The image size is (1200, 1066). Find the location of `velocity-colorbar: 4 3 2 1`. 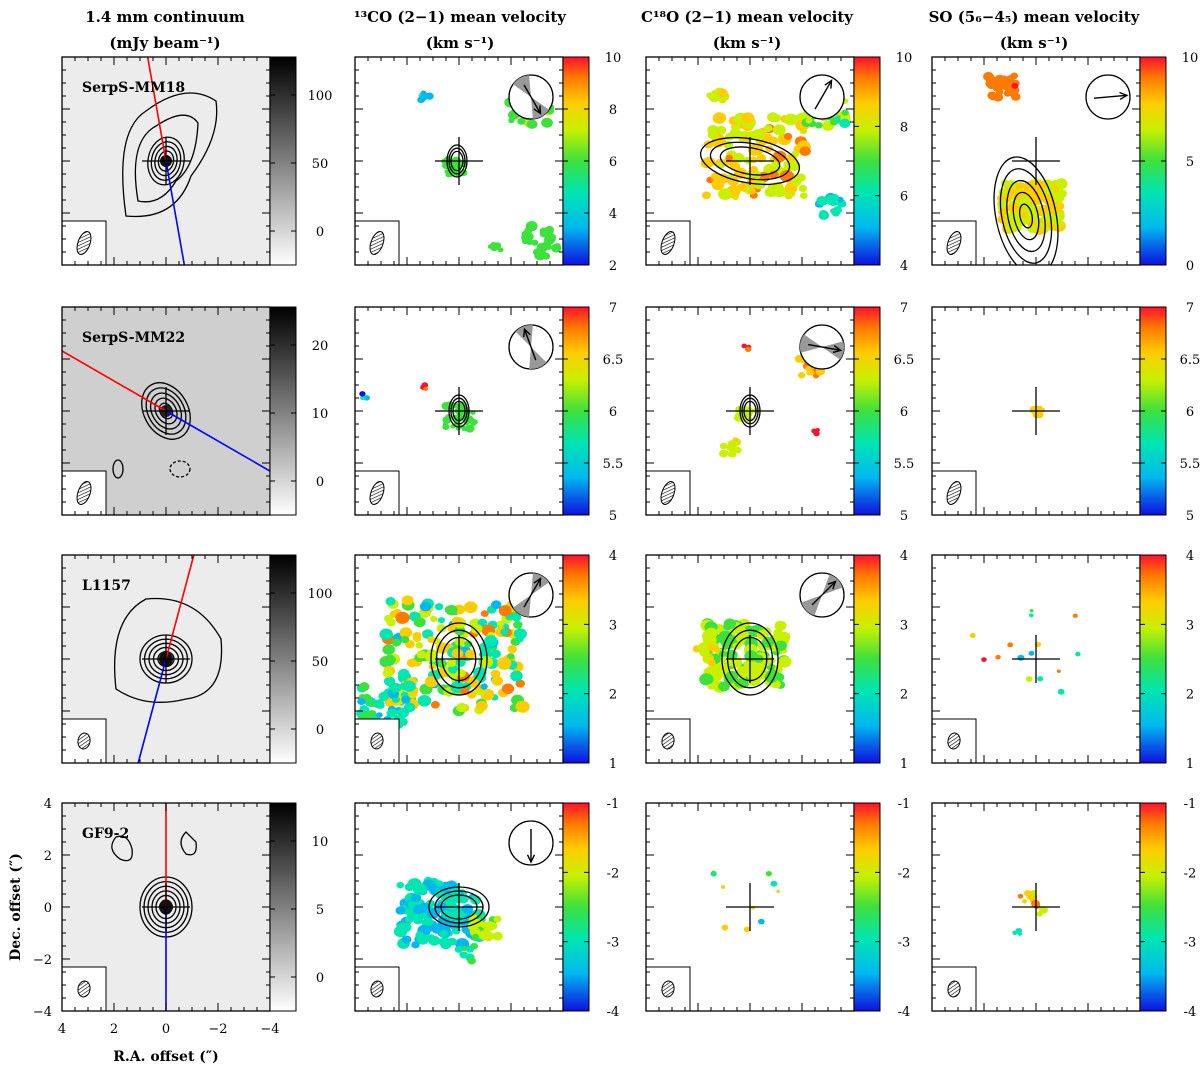

velocity-colorbar: 4 3 2 1 is located at coordinates (880, 660).